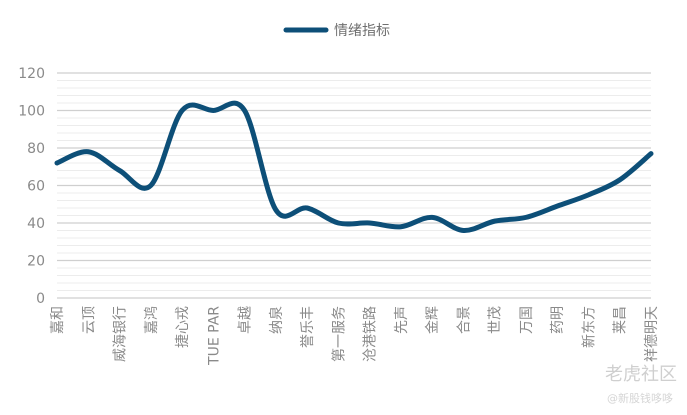 The width and height of the screenshot is (687, 415). Describe the element at coordinates (276, 320) in the screenshot. I see `x-tick-label: 纳泉` at that location.